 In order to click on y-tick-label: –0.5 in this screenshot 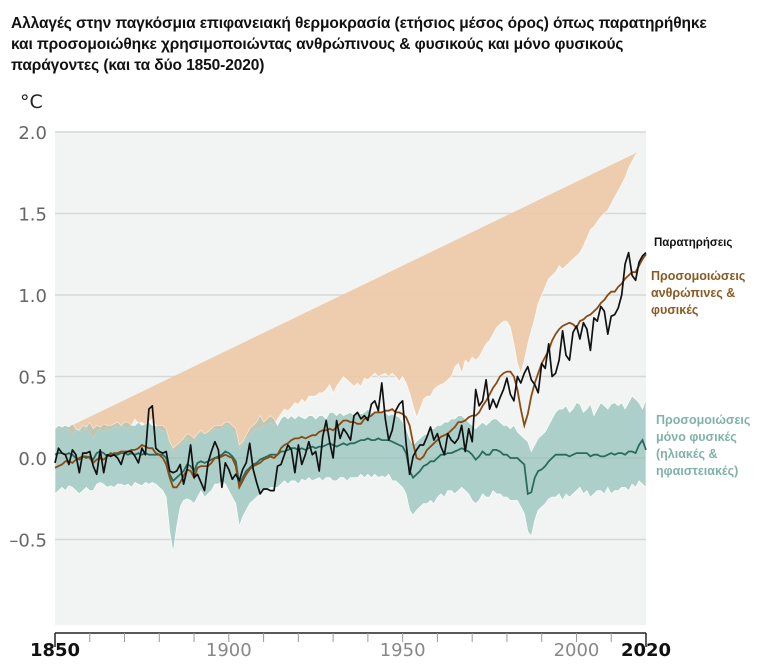, I will do `click(28, 541)`.